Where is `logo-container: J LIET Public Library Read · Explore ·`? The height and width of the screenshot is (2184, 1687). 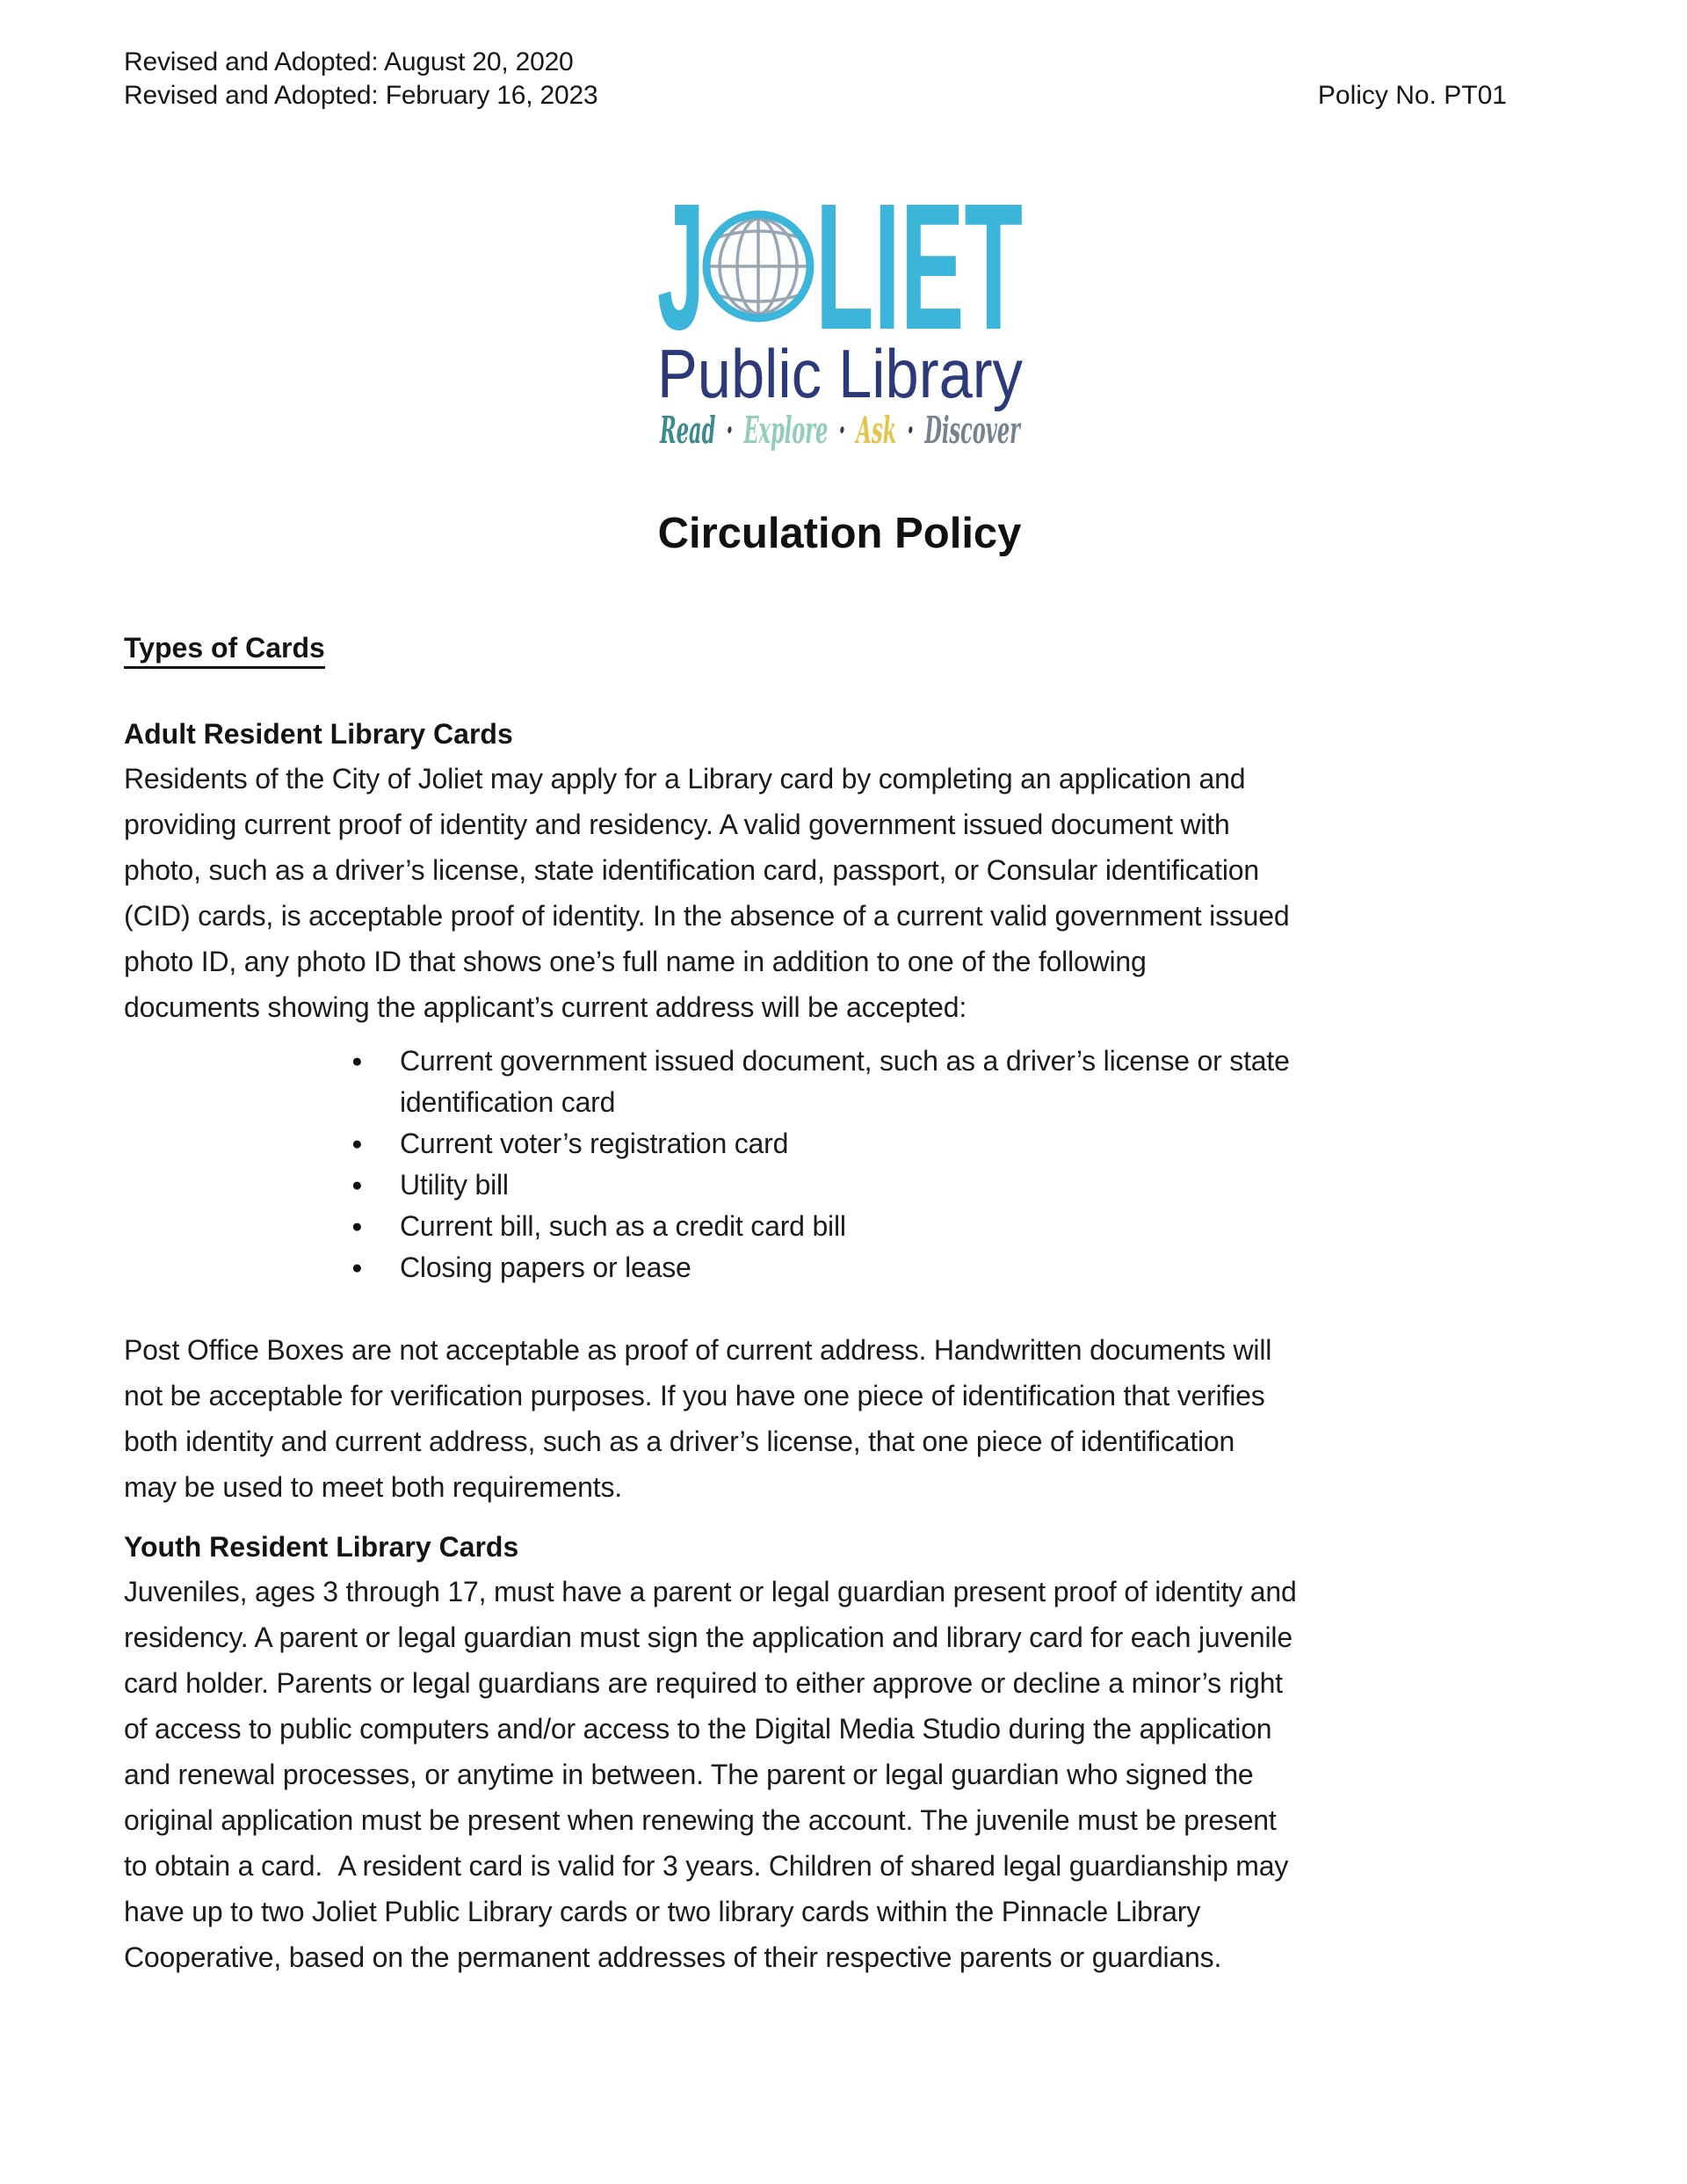 logo-container: J LIET Public Library Read · Explore · is located at coordinates (839, 327).